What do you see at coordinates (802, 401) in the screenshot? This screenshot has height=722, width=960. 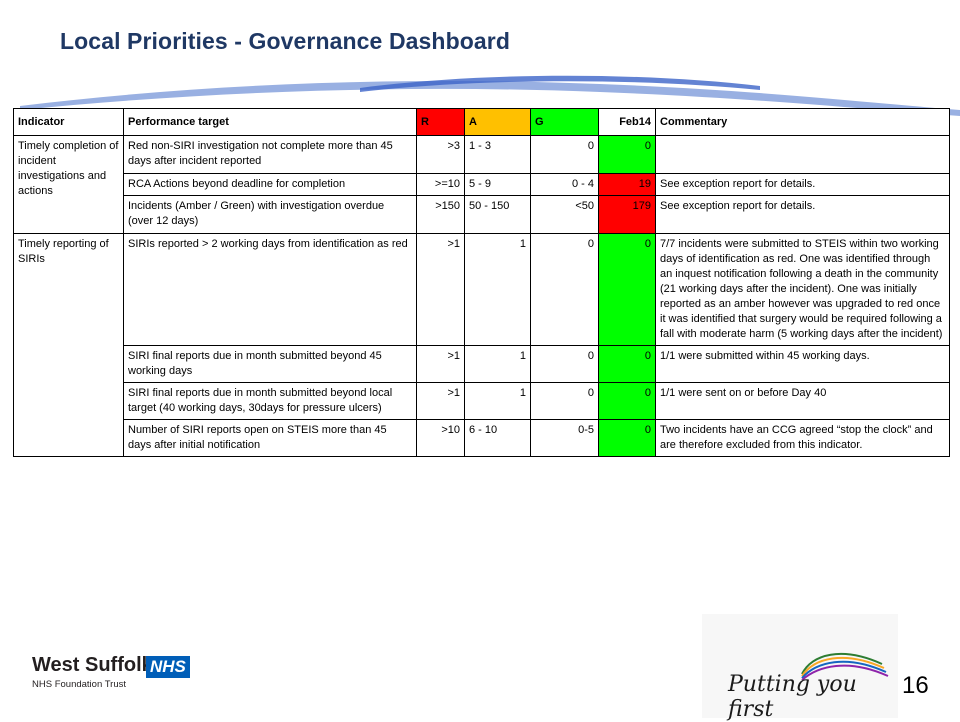 I see `commentary-cell: 1/1 were sent on or before Day 40` at bounding box center [802, 401].